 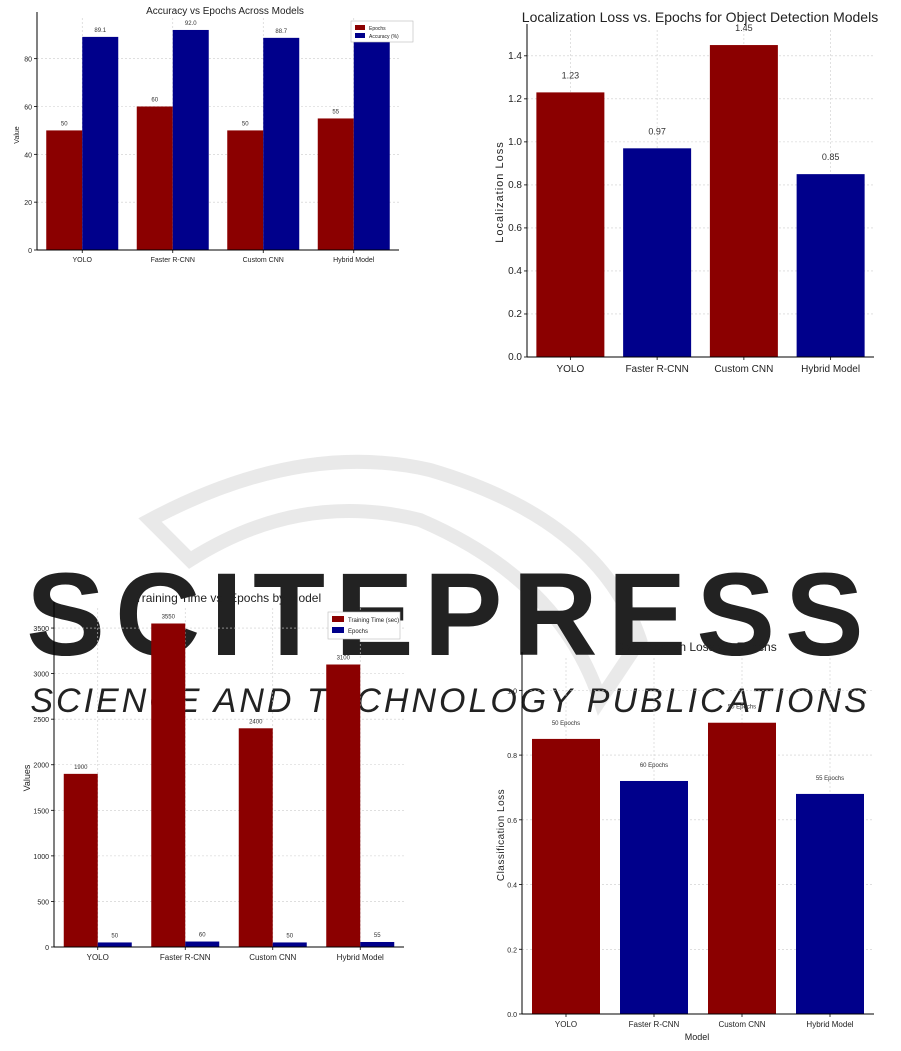 I want to click on y-axis-label: Value, so click(x=17, y=134).